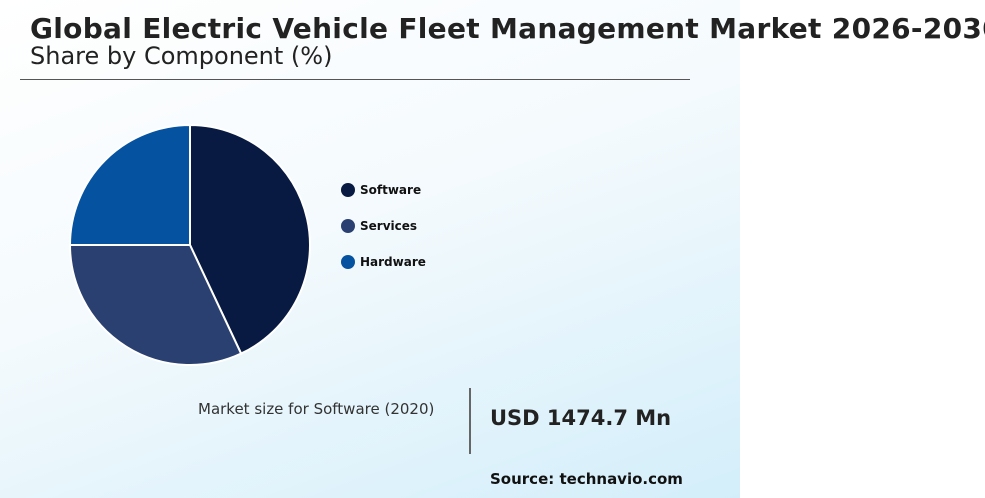  What do you see at coordinates (181, 56) in the screenshot?
I see `chart-subtitle: Share by Component (%)` at bounding box center [181, 56].